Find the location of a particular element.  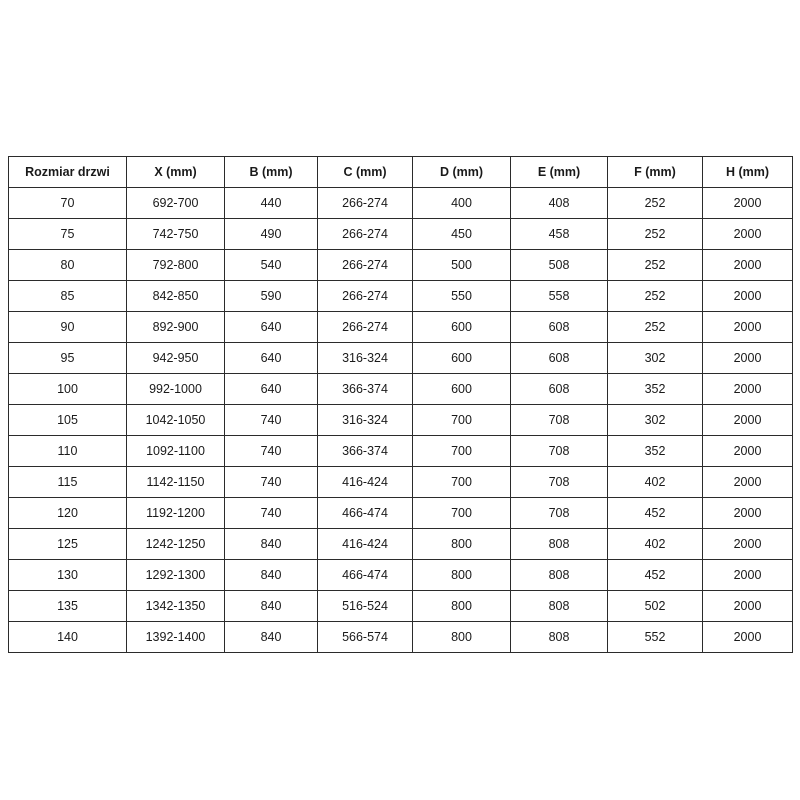

cell-door-size: 120 is located at coordinates (67, 513).